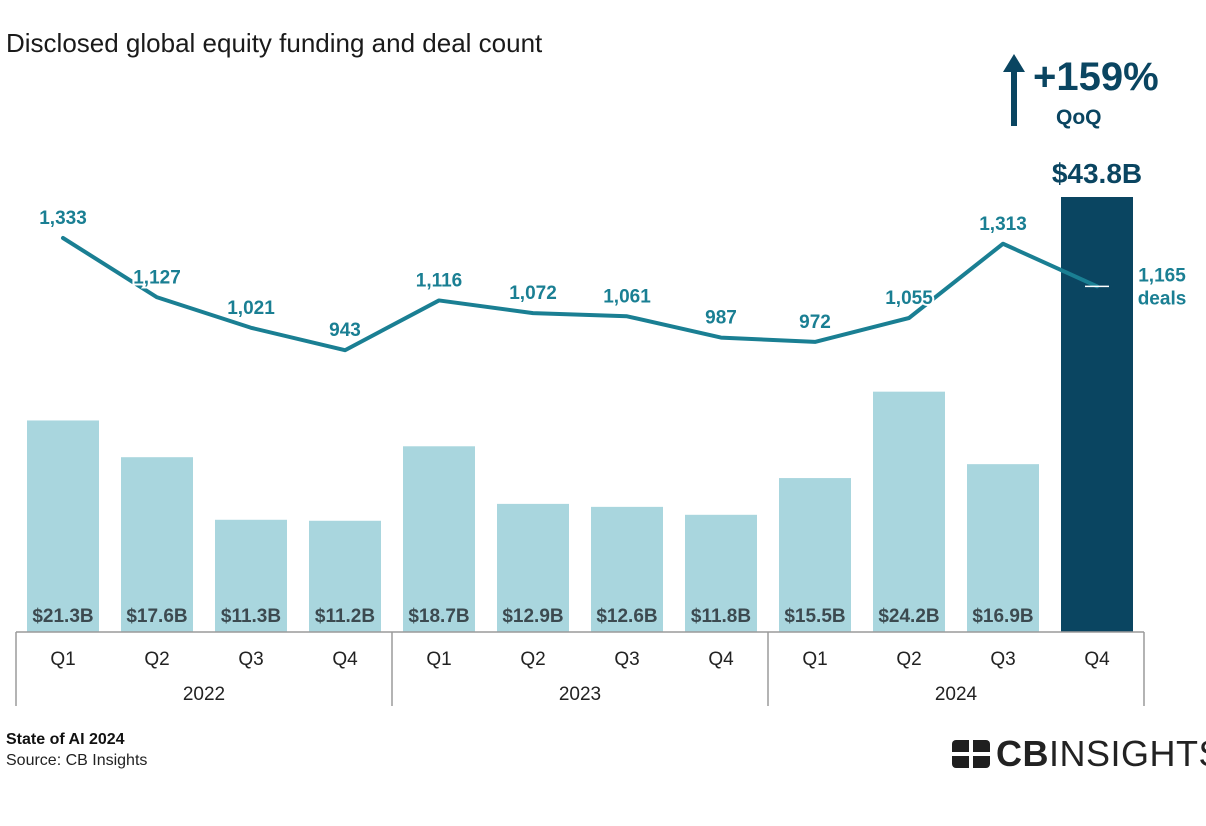 Image resolution: width=1206 pixels, height=826 pixels. What do you see at coordinates (815, 322) in the screenshot?
I see `deal-count-label: 972` at bounding box center [815, 322].